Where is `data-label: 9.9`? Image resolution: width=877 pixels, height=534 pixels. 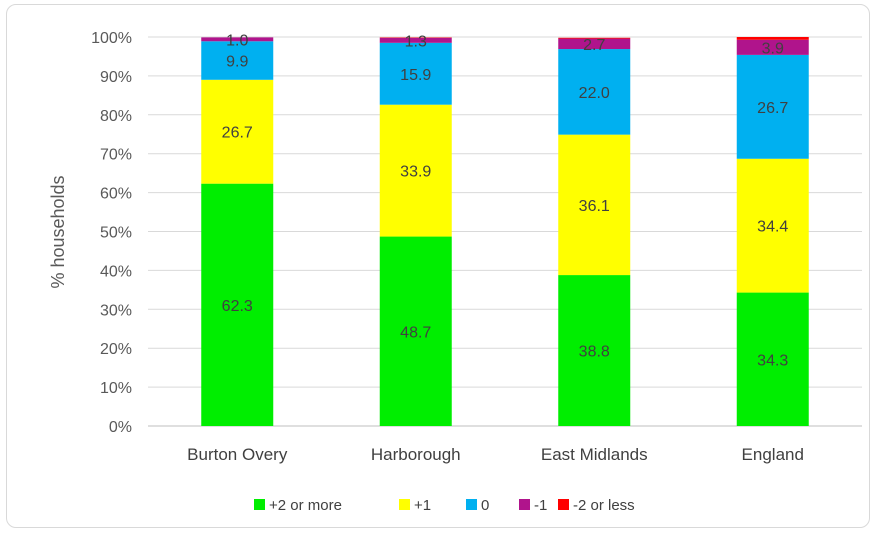
data-label: 9.9 is located at coordinates (237, 62).